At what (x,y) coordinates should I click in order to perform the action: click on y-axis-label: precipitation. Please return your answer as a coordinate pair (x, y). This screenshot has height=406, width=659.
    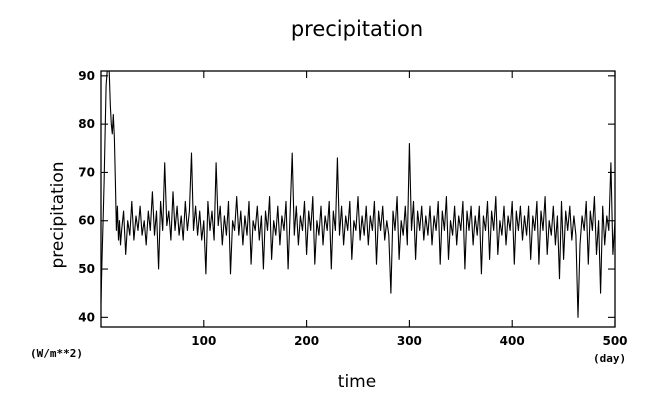
    Looking at the image, I should click on (58, 214).